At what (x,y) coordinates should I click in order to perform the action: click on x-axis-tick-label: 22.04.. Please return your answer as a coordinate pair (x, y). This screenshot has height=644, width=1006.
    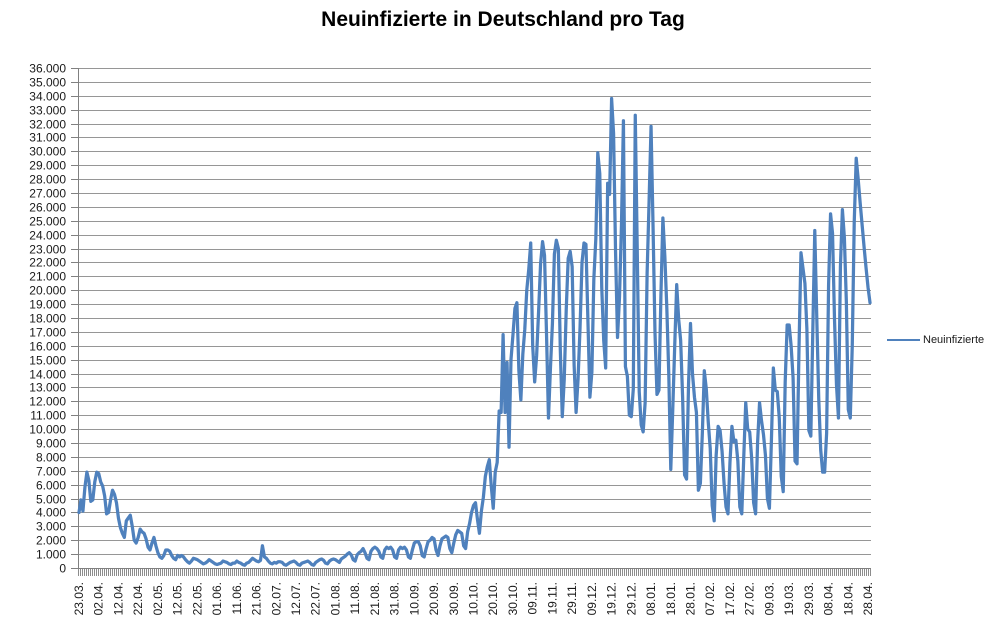
    Looking at the image, I should click on (138, 598).